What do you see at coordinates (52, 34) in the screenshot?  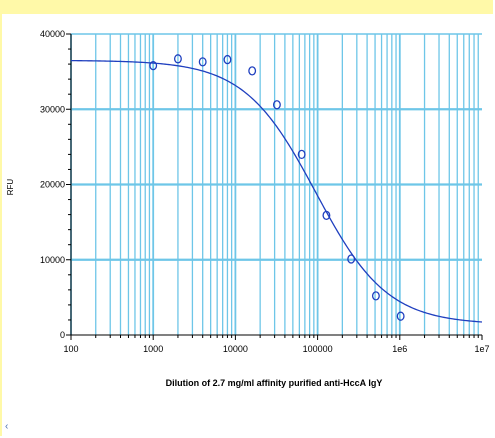 I see `y-tick-label: 40000` at bounding box center [52, 34].